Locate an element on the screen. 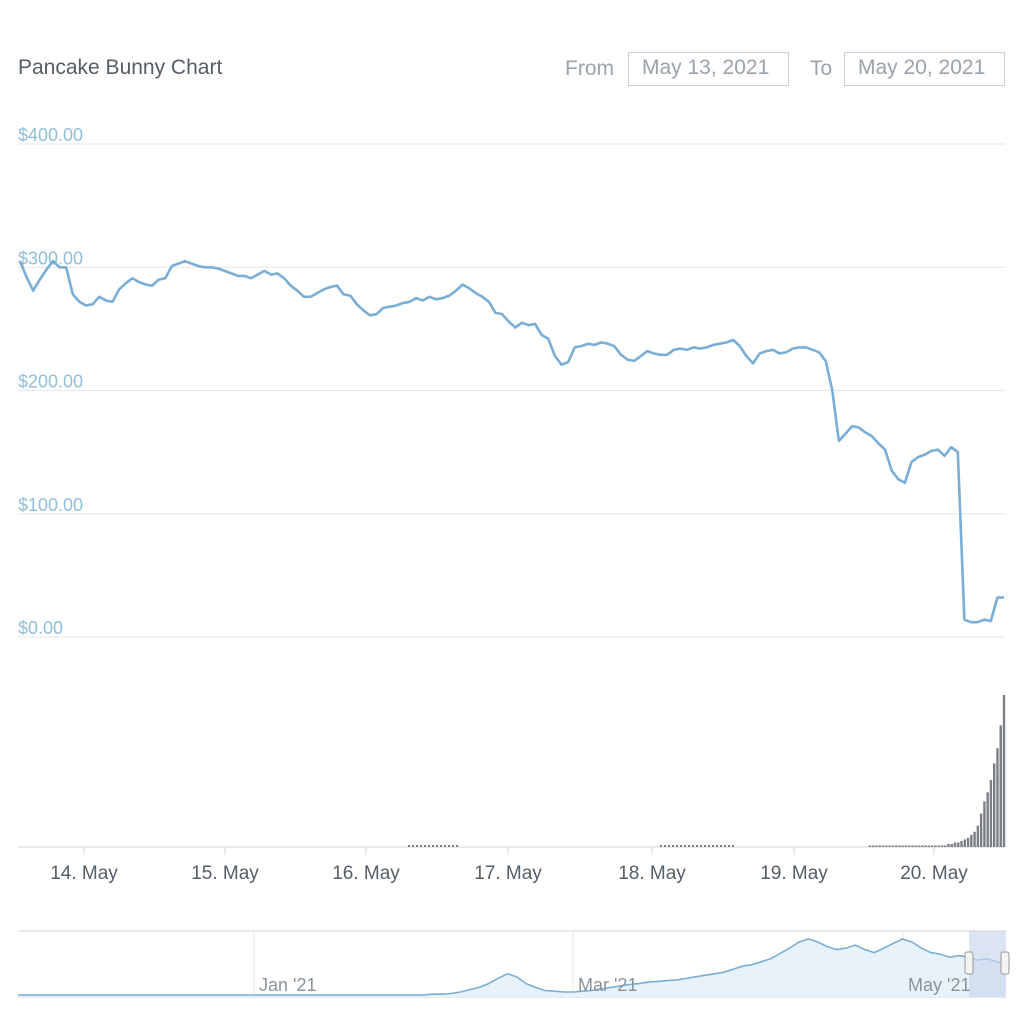 The image size is (1024, 1024). x-tick-label: 16. May is located at coordinates (366, 873).